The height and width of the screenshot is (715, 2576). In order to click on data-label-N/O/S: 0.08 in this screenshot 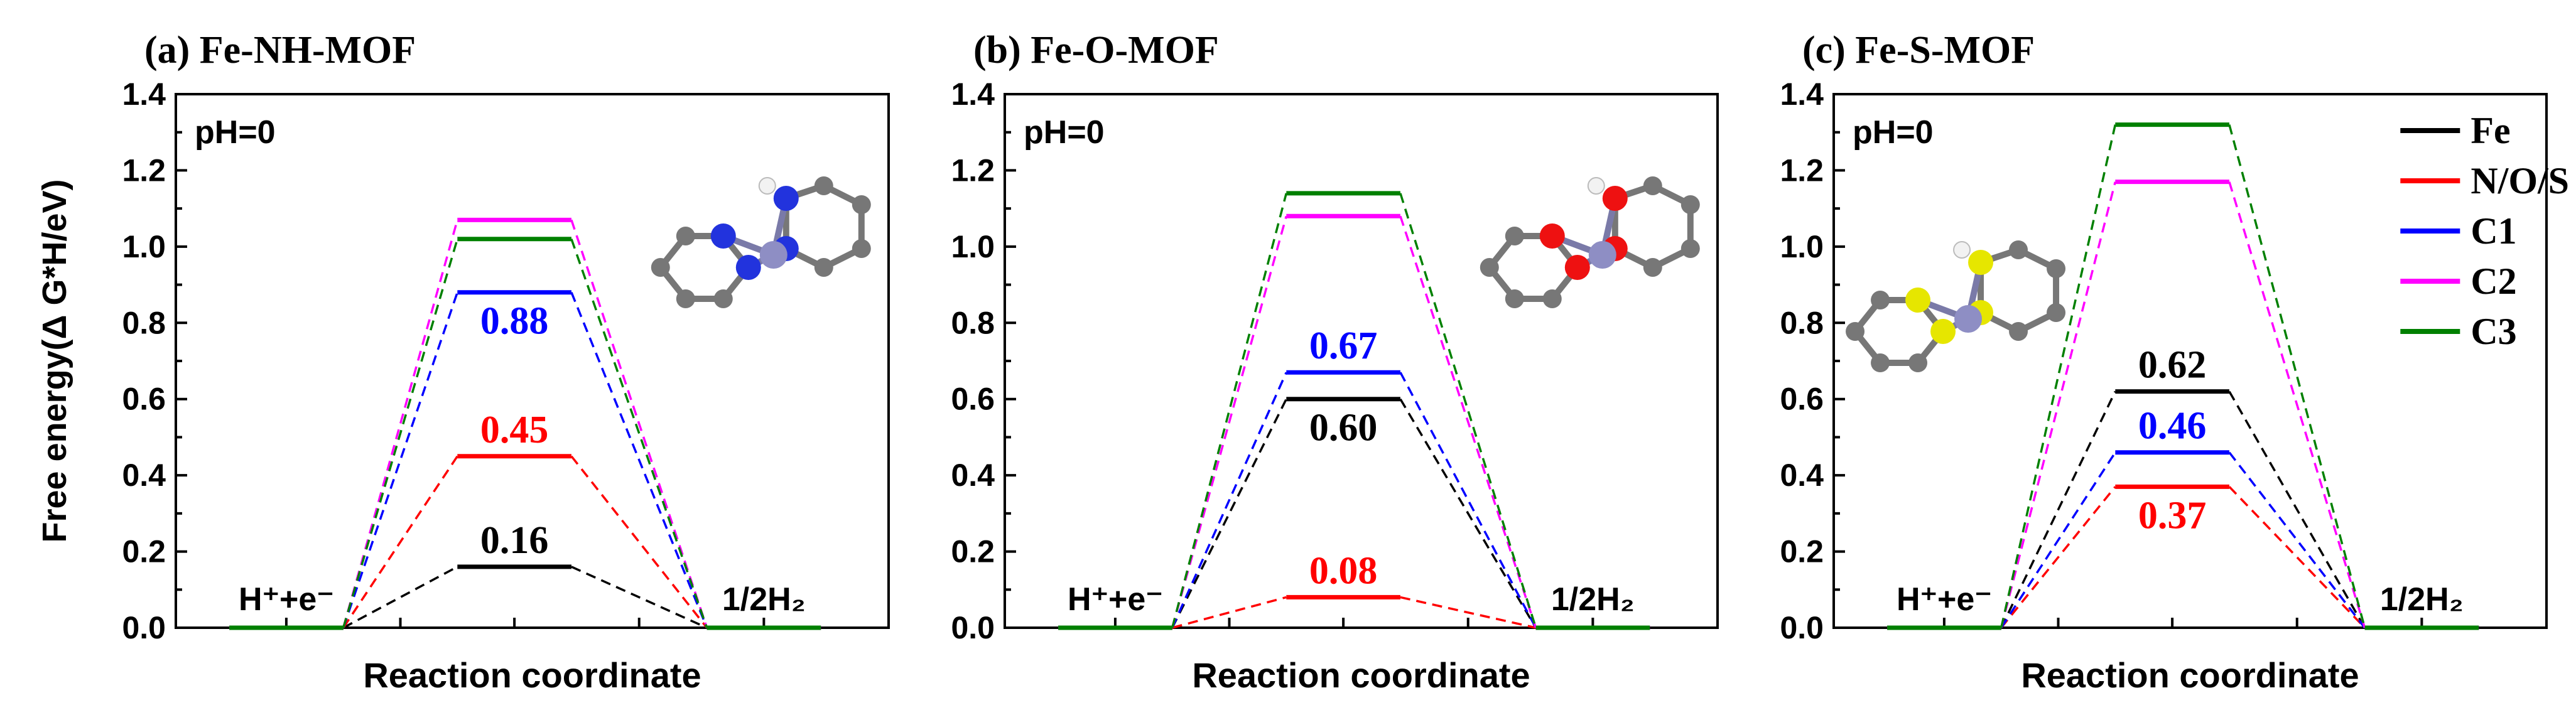, I will do `click(1344, 570)`.